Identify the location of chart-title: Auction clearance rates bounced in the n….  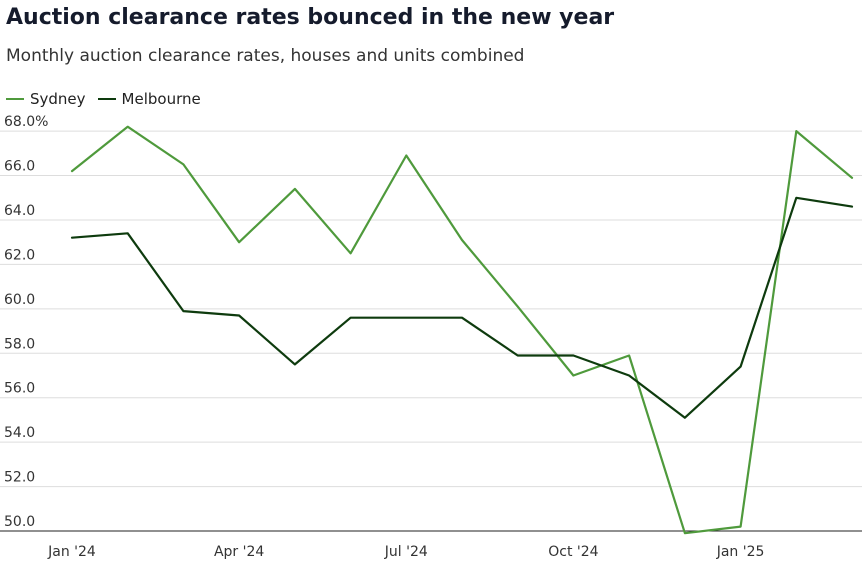
(310, 17).